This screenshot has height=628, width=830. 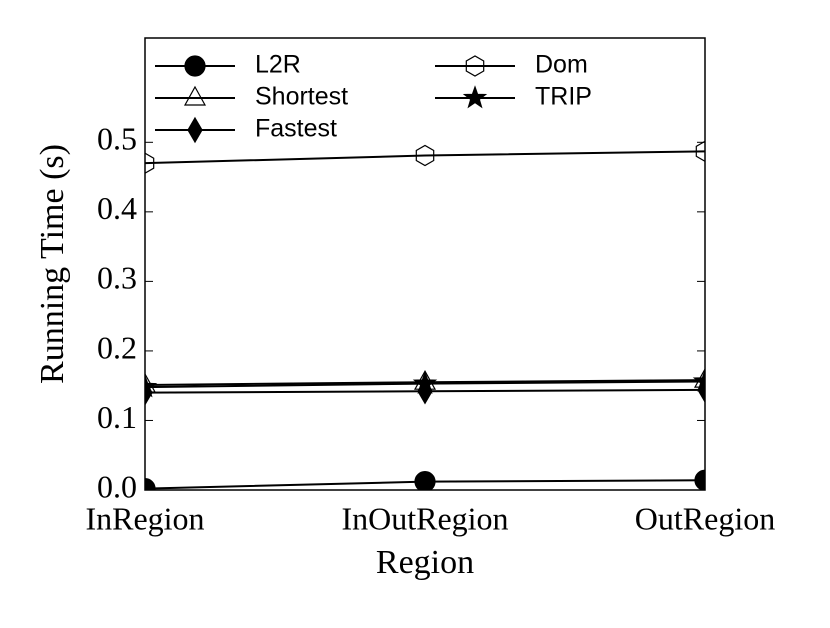 What do you see at coordinates (117, 347) in the screenshot?
I see `y-tick-label: 0.2` at bounding box center [117, 347].